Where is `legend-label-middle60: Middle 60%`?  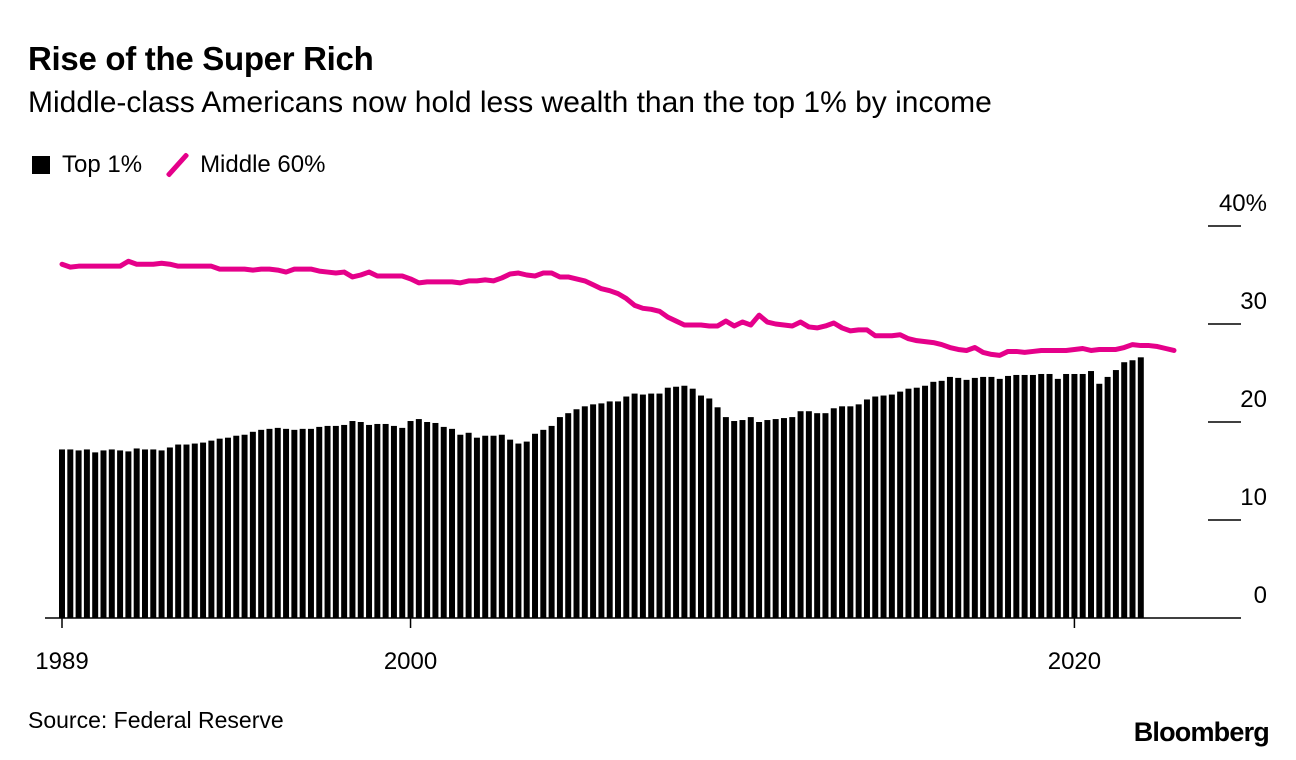 legend-label-middle60: Middle 60% is located at coordinates (263, 164).